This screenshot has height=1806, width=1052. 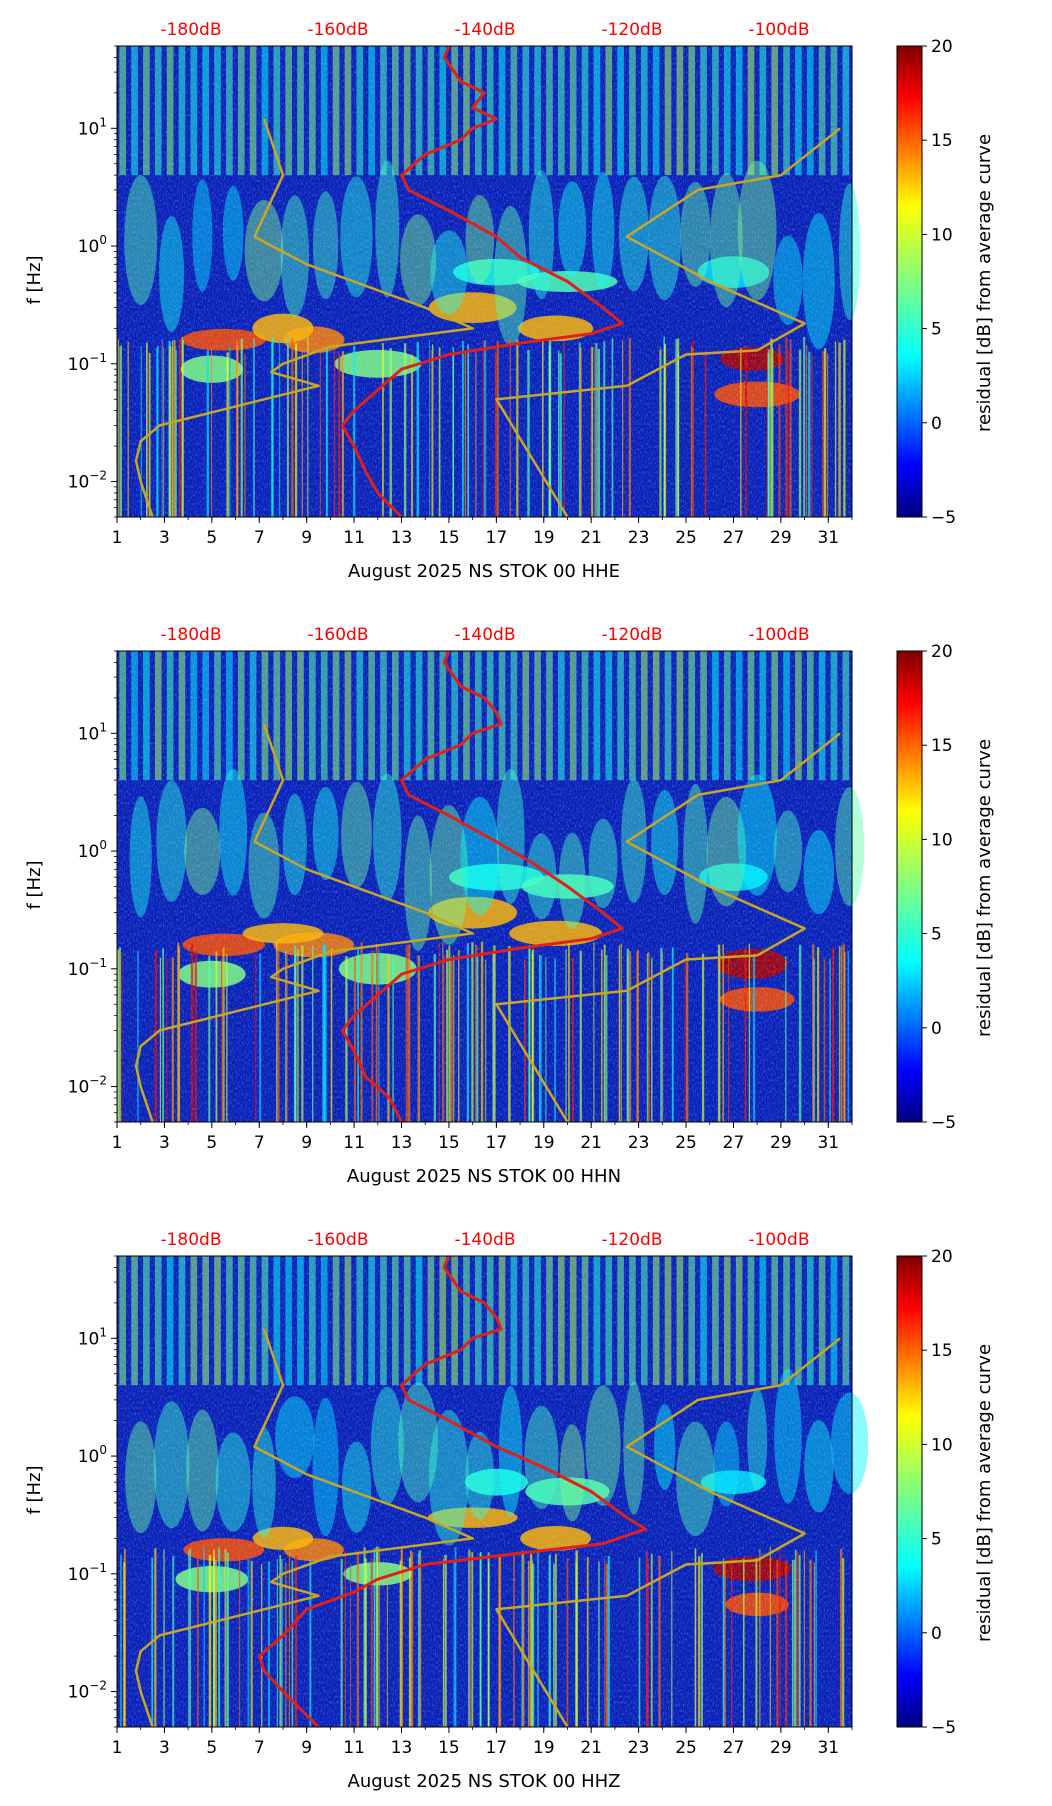 What do you see at coordinates (402, 538) in the screenshot?
I see `x-tick-label: 13` at bounding box center [402, 538].